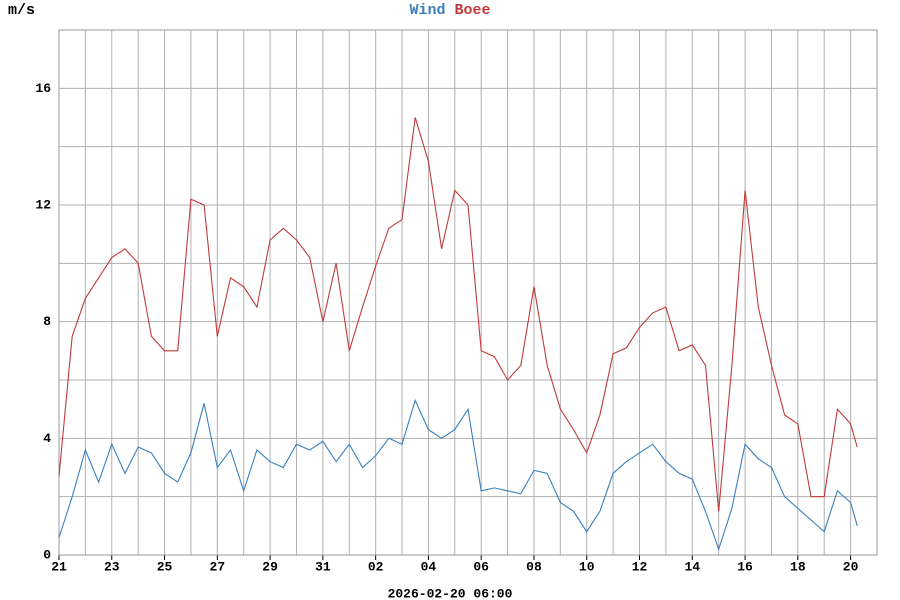 The width and height of the screenshot is (900, 600). What do you see at coordinates (587, 566) in the screenshot?
I see `x-tick-label: 10` at bounding box center [587, 566].